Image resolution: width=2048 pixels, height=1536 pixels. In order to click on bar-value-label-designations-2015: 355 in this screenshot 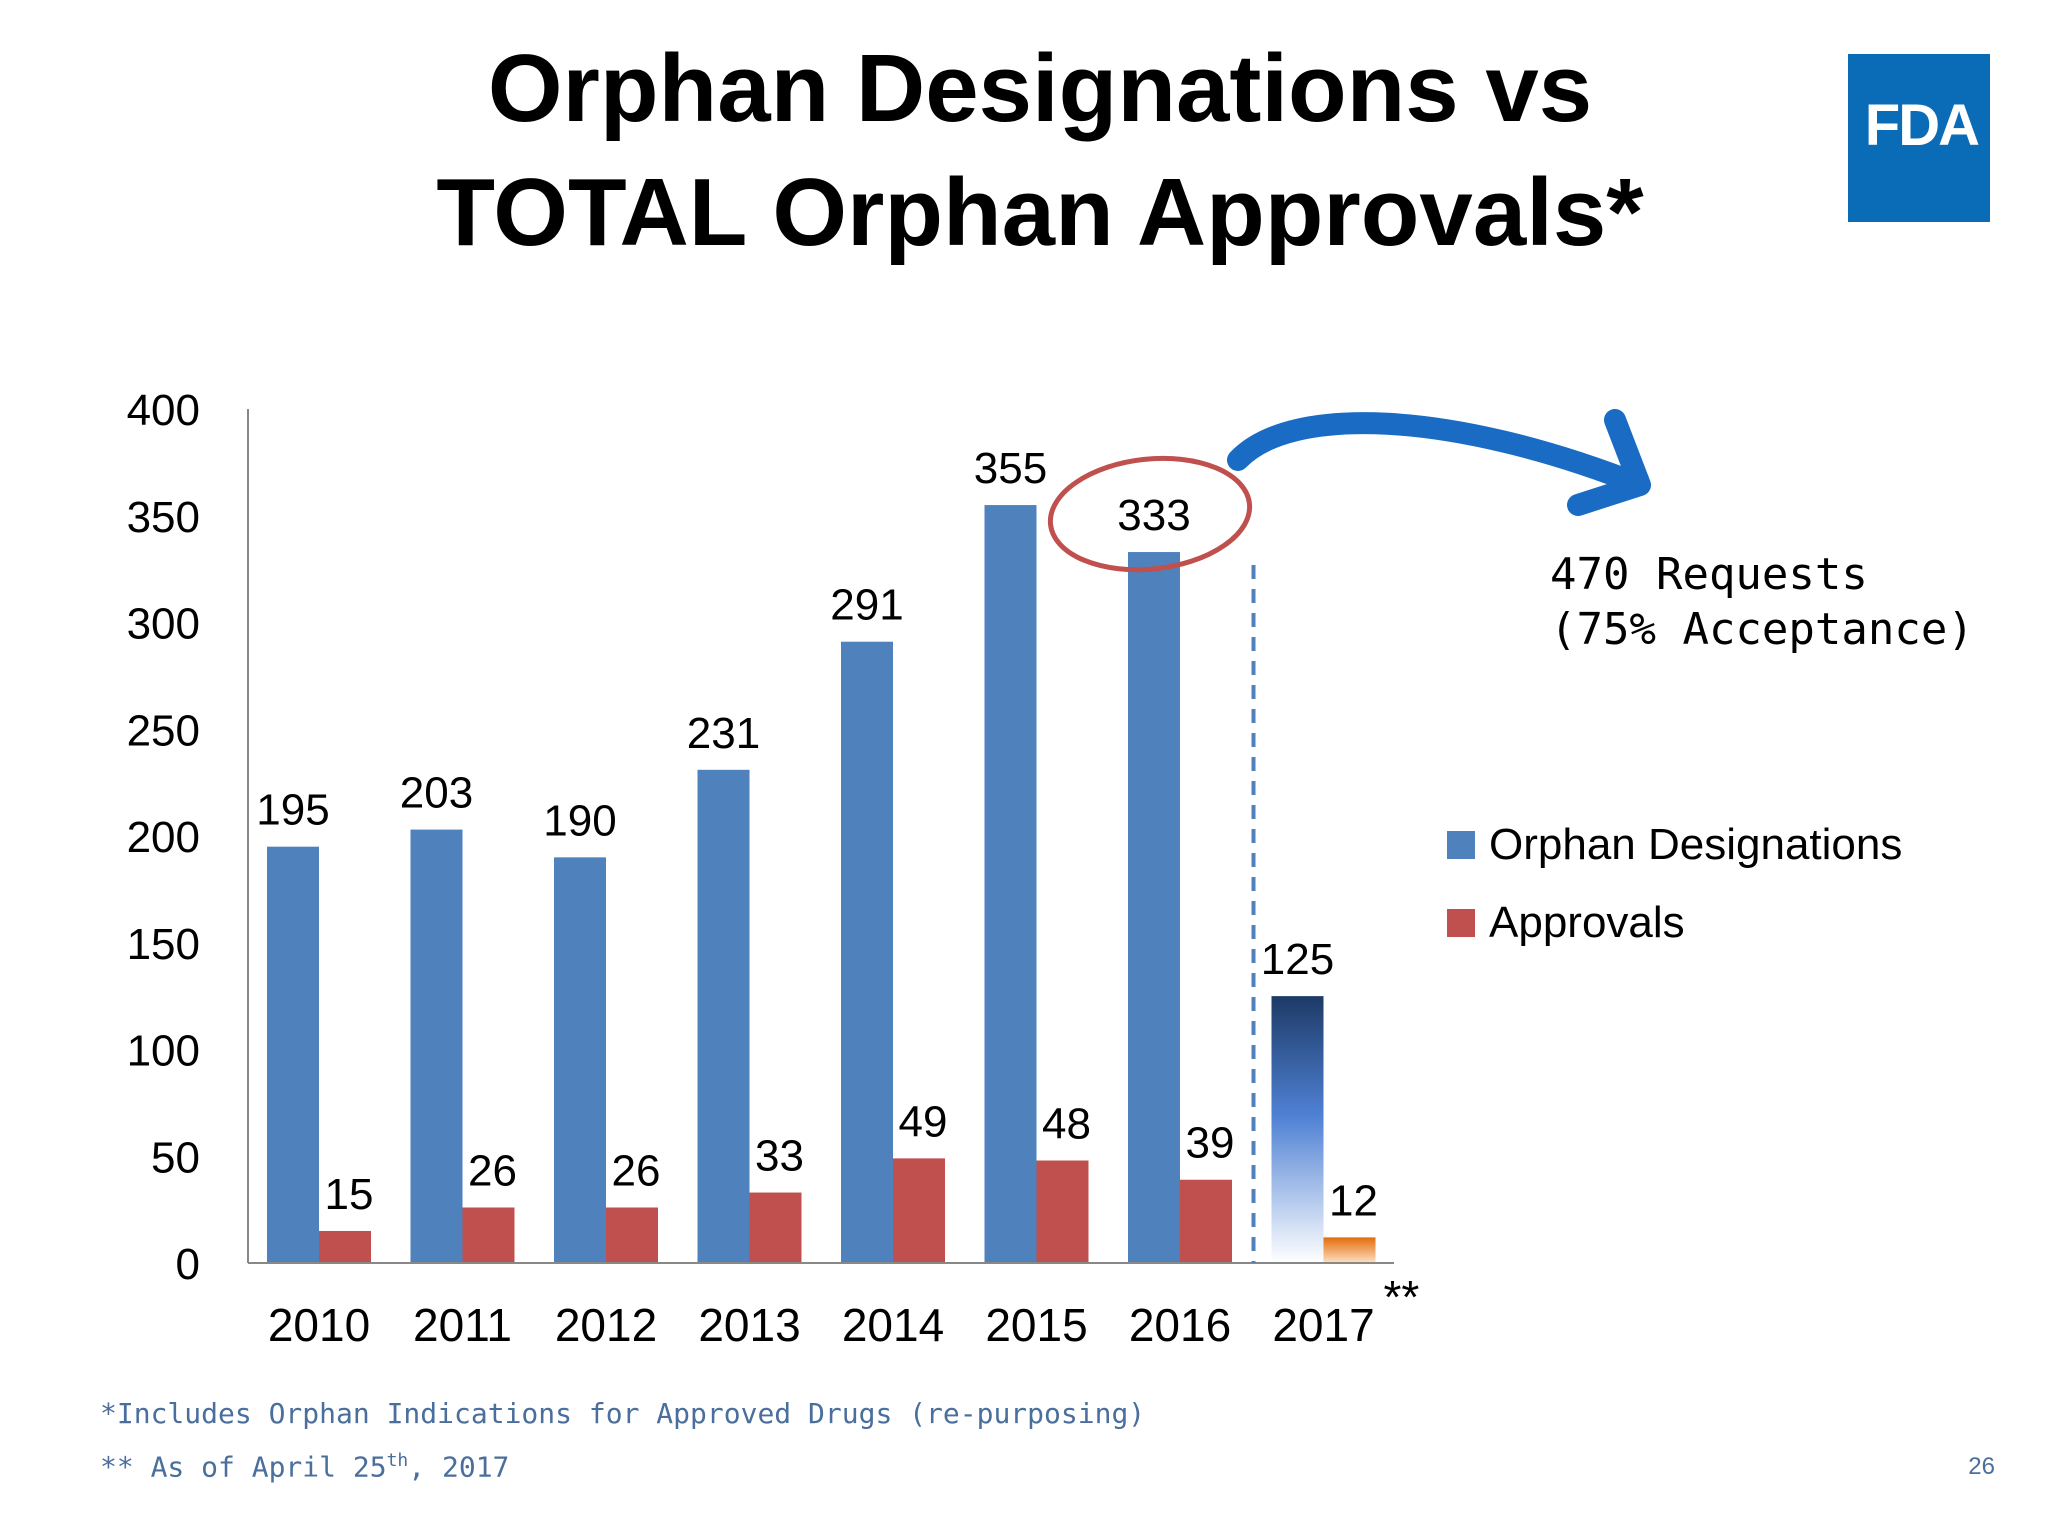, I will do `click(1010, 468)`.